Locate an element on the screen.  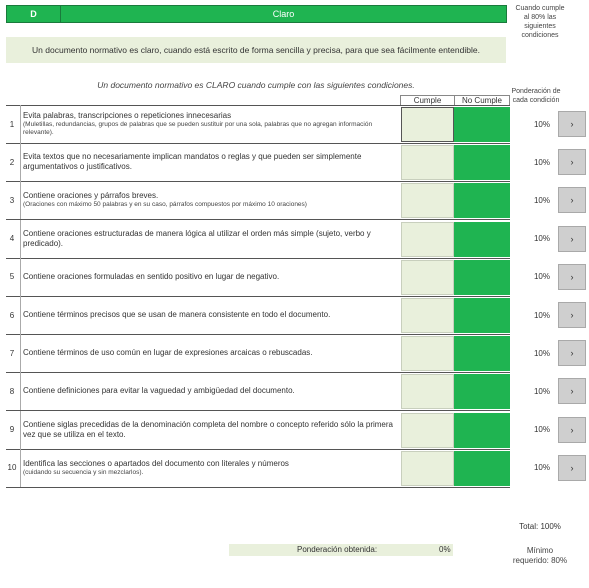
row-number: 3 is located at coordinates (12, 200).